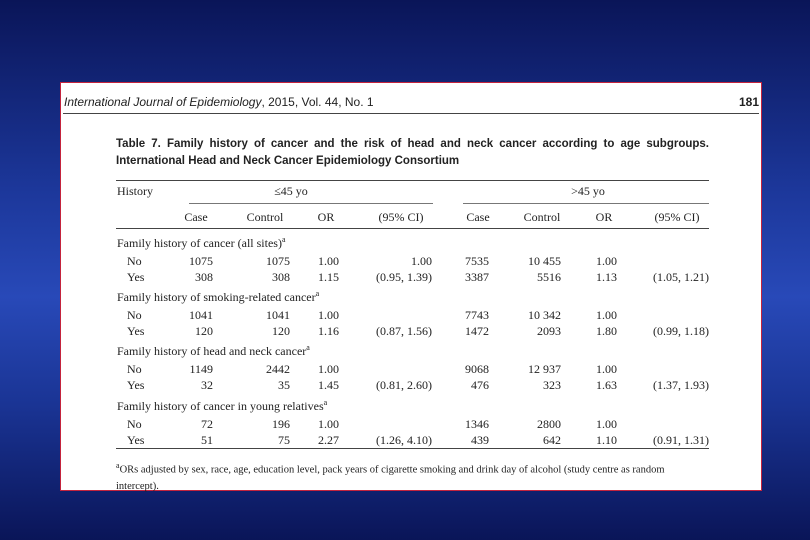 The image size is (810, 540). What do you see at coordinates (477, 261) in the screenshot?
I see `table-cell: 7535` at bounding box center [477, 261].